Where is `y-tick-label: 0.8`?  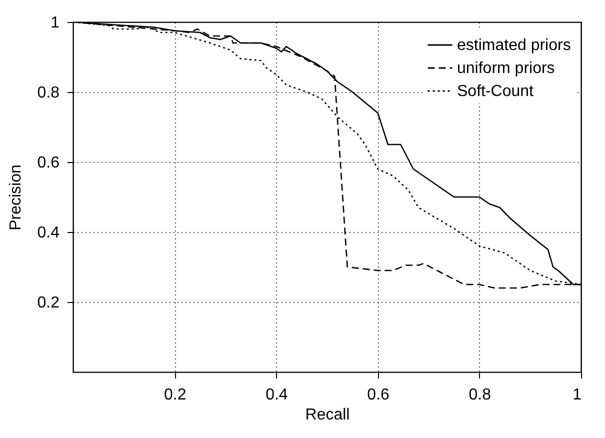
y-tick-label: 0.8 is located at coordinates (48, 93).